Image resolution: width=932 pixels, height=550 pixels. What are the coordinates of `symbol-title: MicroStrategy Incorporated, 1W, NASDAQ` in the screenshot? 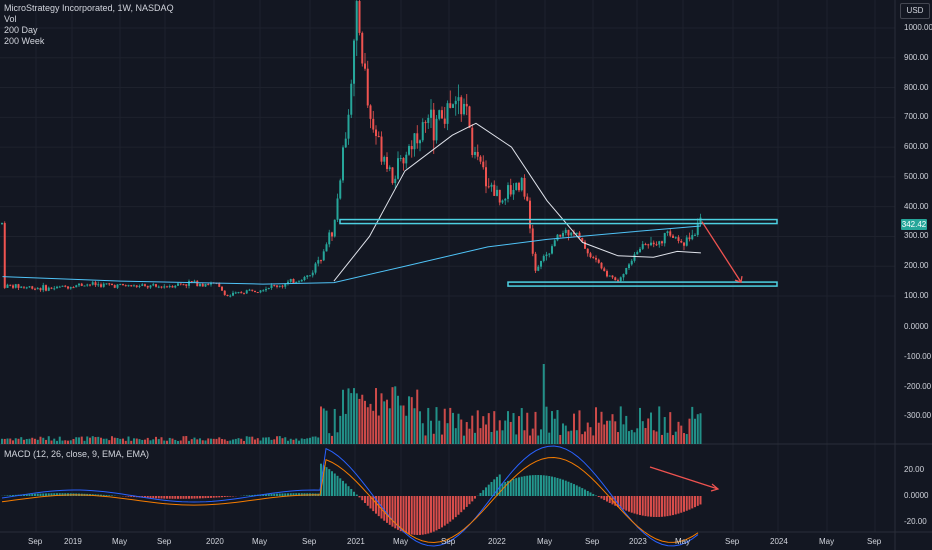 It's located at (89, 8).